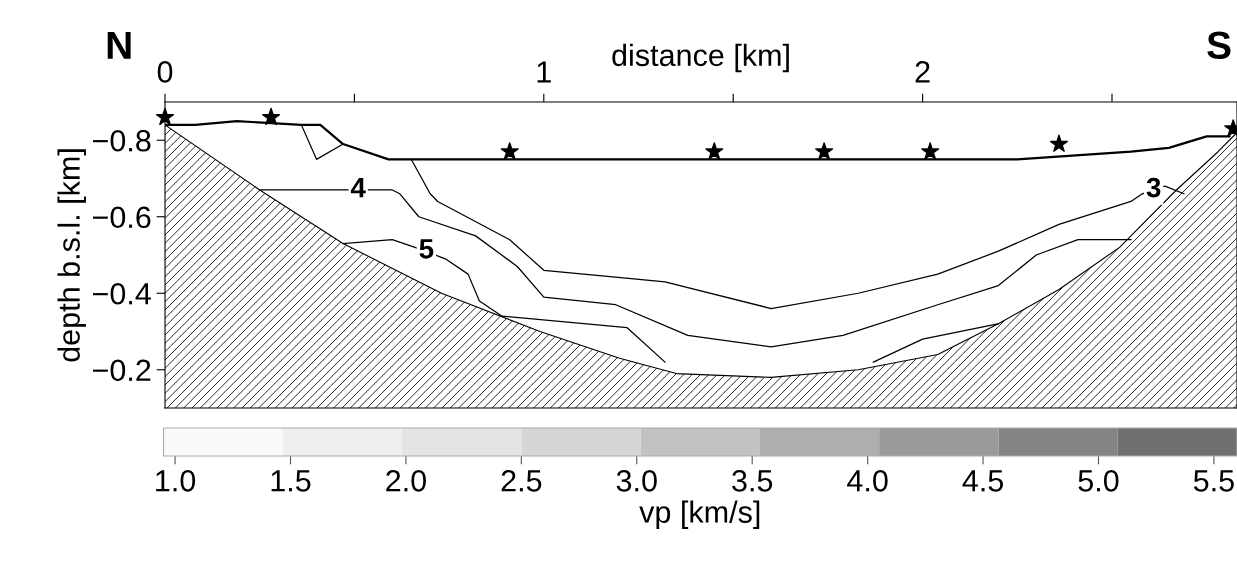 The height and width of the screenshot is (572, 1237). What do you see at coordinates (922, 72) in the screenshot?
I see `x-tick-label: 2` at bounding box center [922, 72].